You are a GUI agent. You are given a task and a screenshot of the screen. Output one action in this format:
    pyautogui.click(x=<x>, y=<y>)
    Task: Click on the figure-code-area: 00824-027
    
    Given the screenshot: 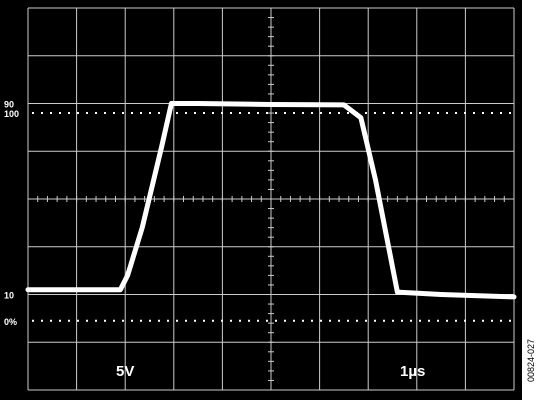 What is the action you would take?
    pyautogui.click(x=531, y=360)
    